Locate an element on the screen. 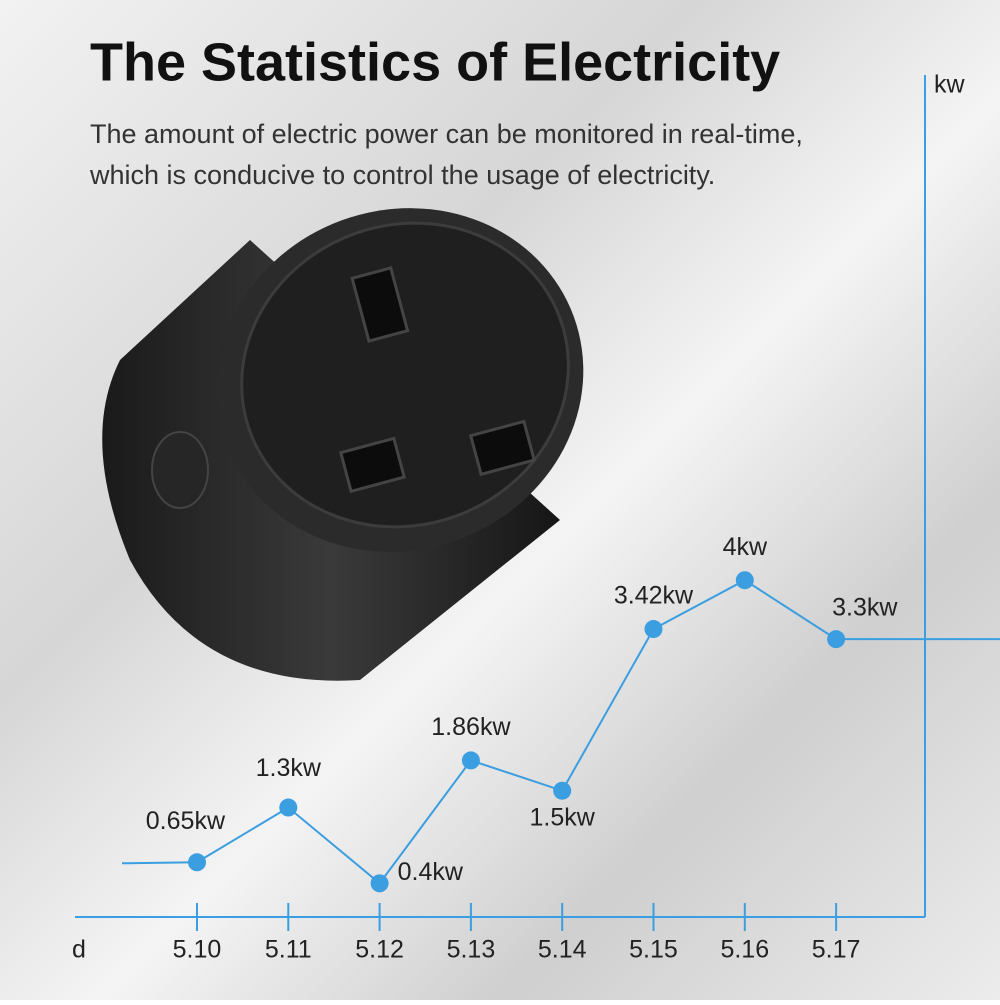 This screenshot has height=1005, width=1000. x-tick-label: 5.11 is located at coordinates (288, 950).